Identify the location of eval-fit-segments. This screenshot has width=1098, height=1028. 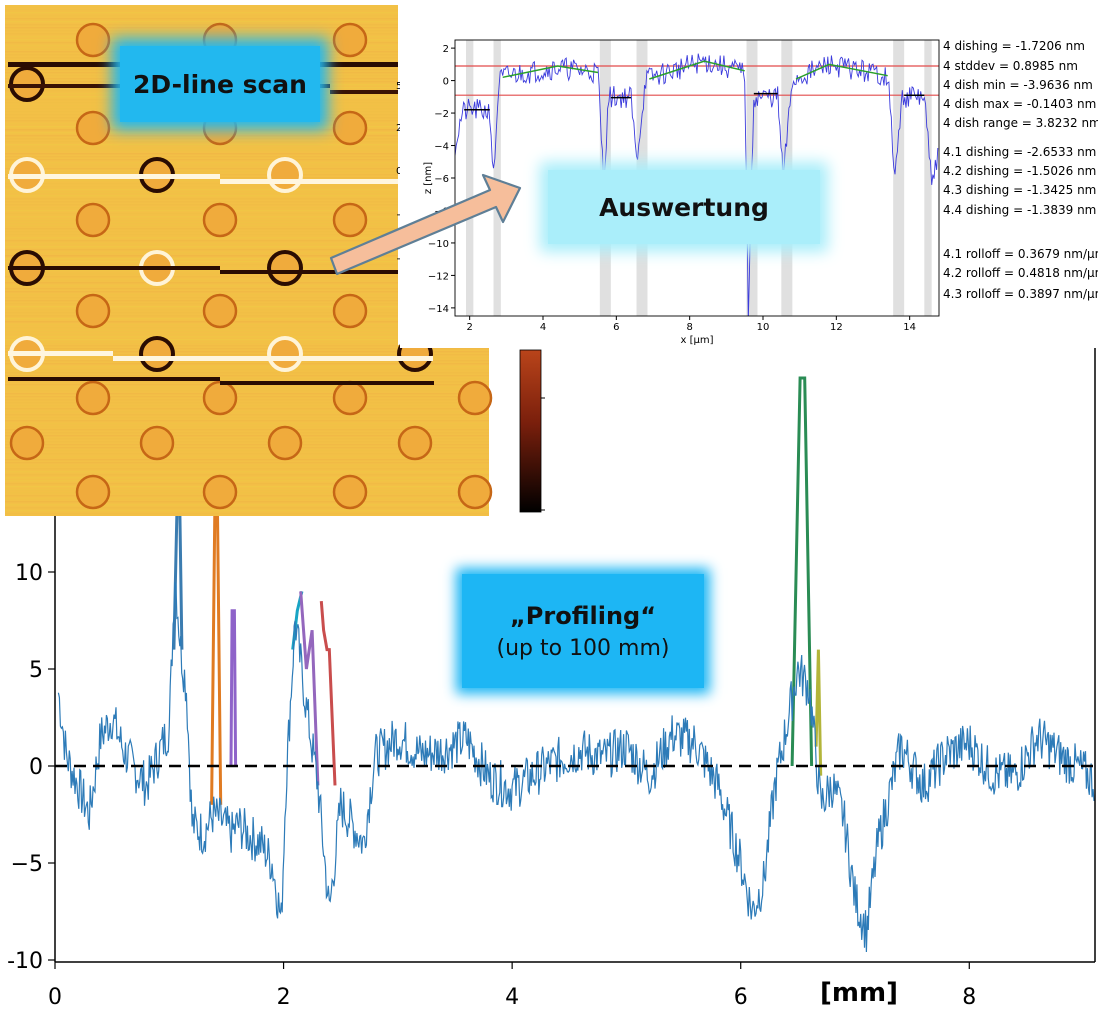
(694, 85).